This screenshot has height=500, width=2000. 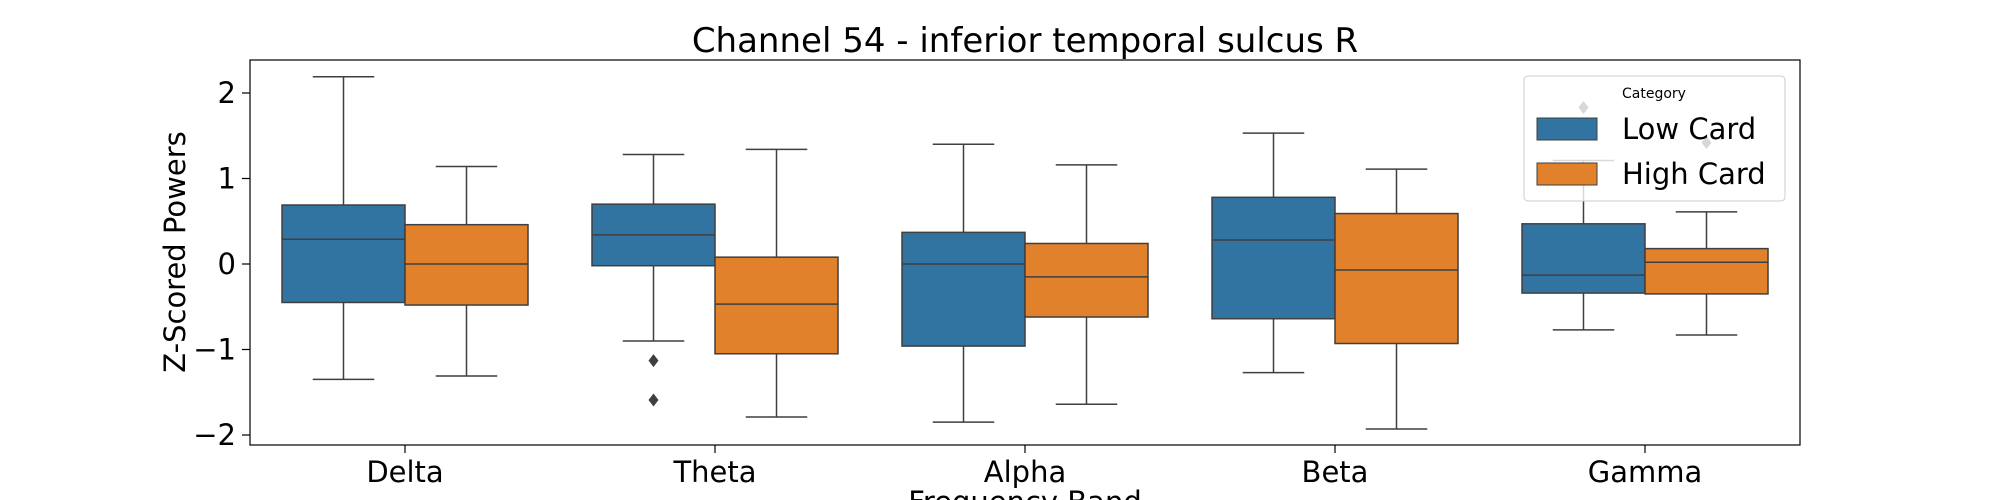 I want to click on y-tick-label: 1, so click(x=227, y=179).